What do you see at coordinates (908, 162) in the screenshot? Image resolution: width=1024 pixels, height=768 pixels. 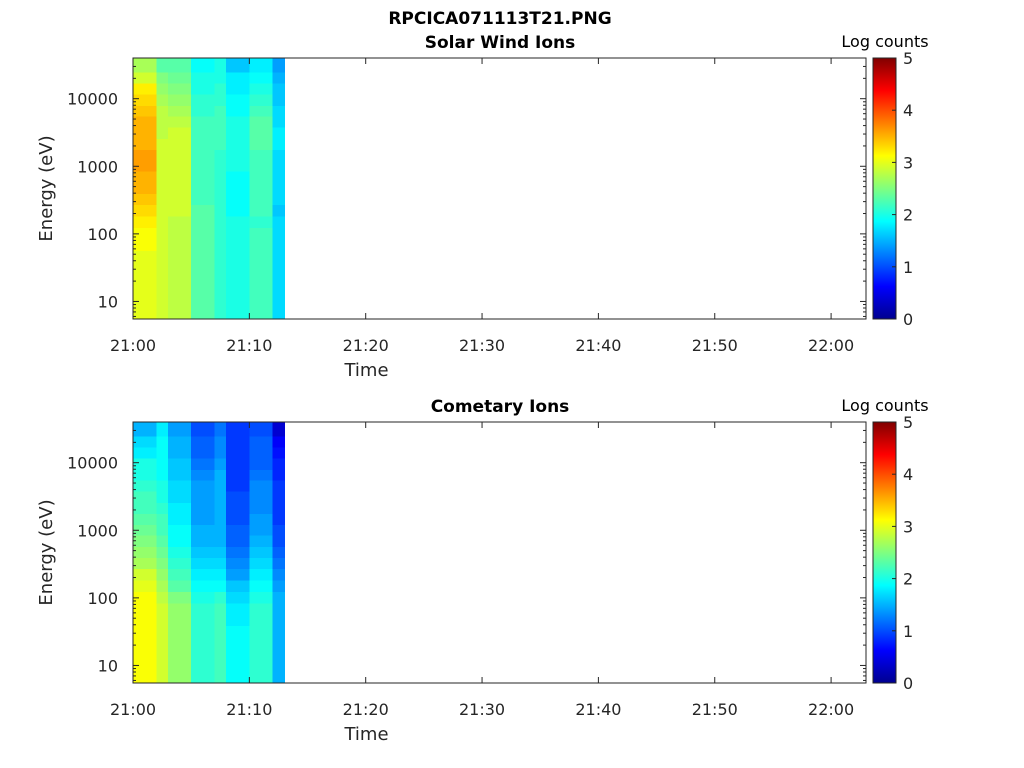 I see `colorbar-tick-label: 3` at bounding box center [908, 162].